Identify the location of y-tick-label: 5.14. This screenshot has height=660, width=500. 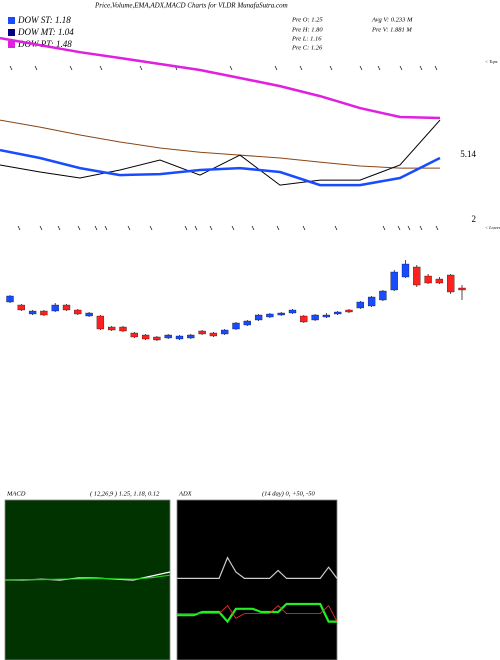
(468, 154).